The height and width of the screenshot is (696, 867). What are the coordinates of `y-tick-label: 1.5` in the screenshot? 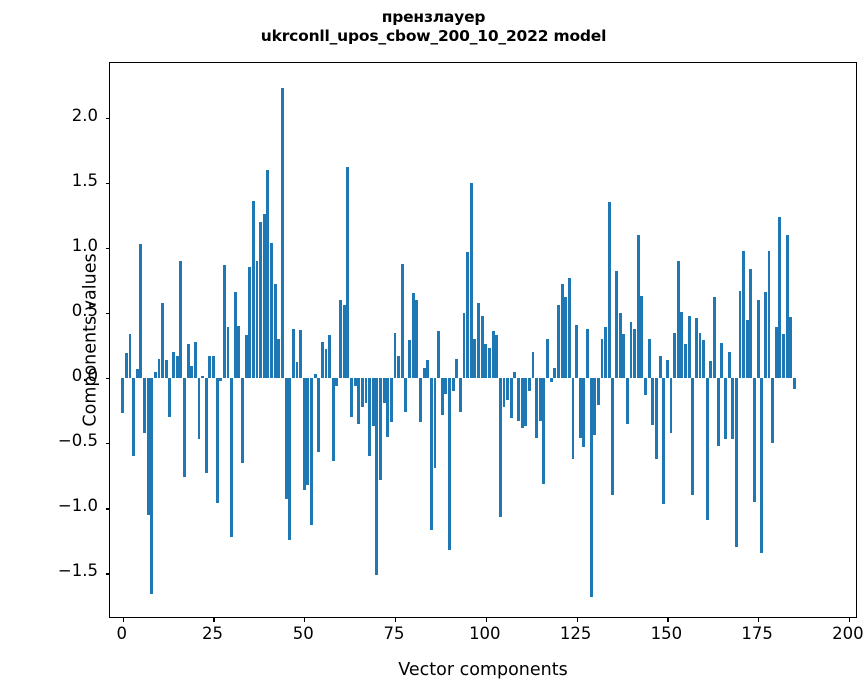 It's located at (84, 180).